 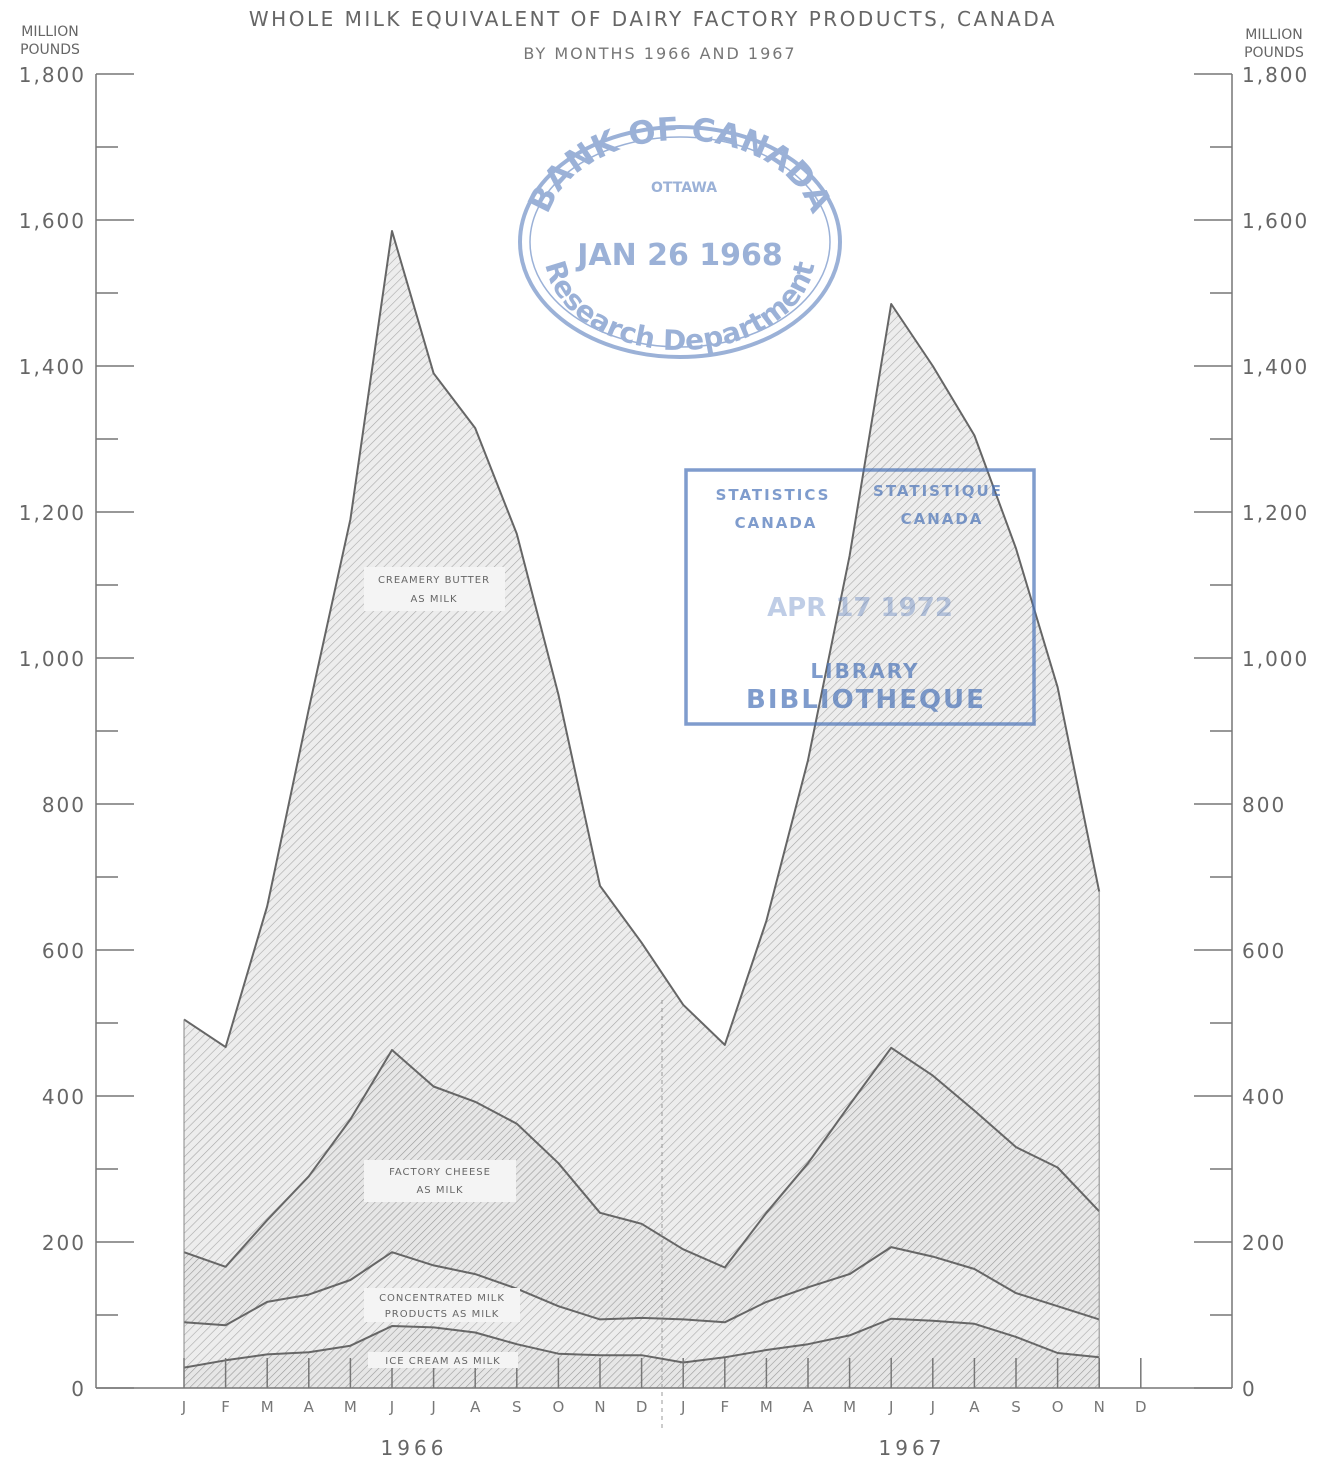 What do you see at coordinates (52, 221) in the screenshot?
I see `left-tick-label: 1,600` at bounding box center [52, 221].